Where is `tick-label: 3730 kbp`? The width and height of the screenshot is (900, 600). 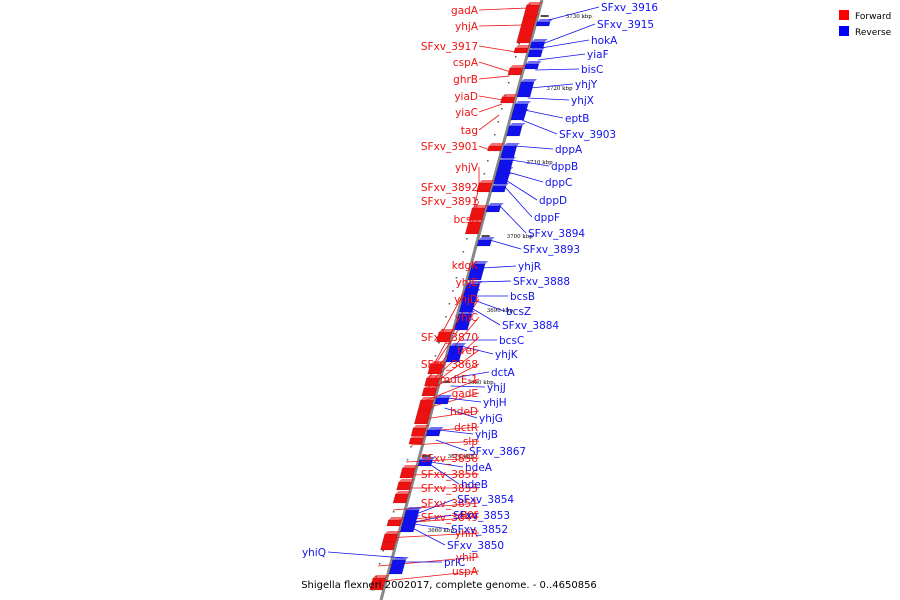
tick-label: 3730 kbp is located at coordinates (579, 17).